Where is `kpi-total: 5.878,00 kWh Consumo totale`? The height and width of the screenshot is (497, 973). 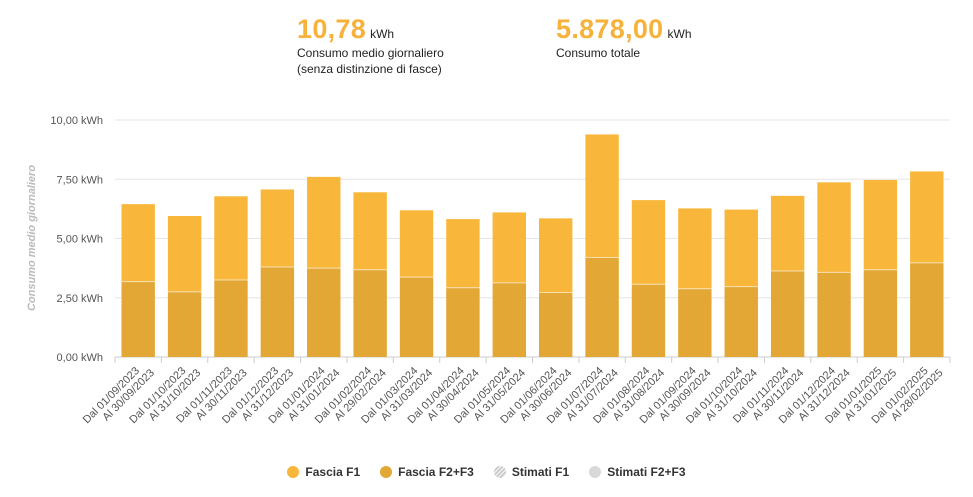 kpi-total: 5.878,00 kWh Consumo totale is located at coordinates (624, 37).